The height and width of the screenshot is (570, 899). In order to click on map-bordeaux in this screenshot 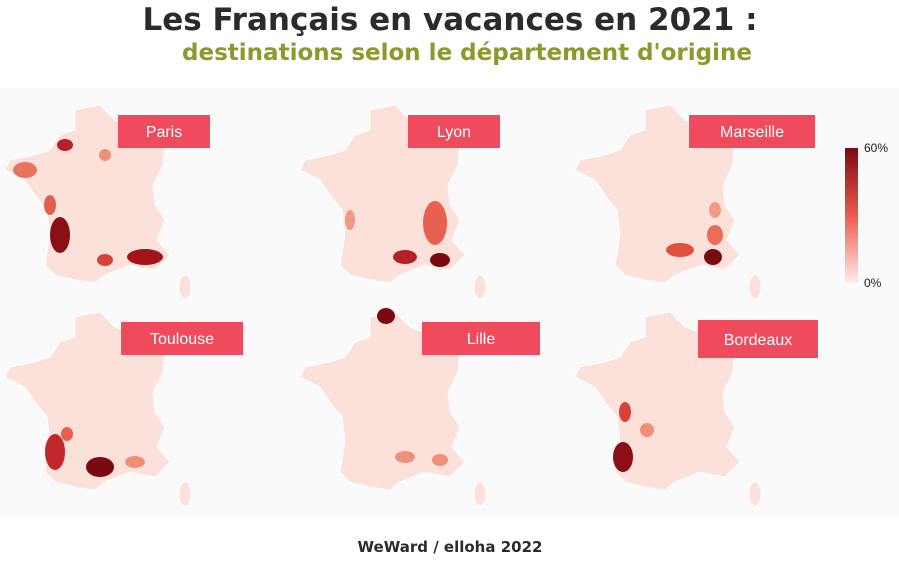, I will do `click(668, 409)`.